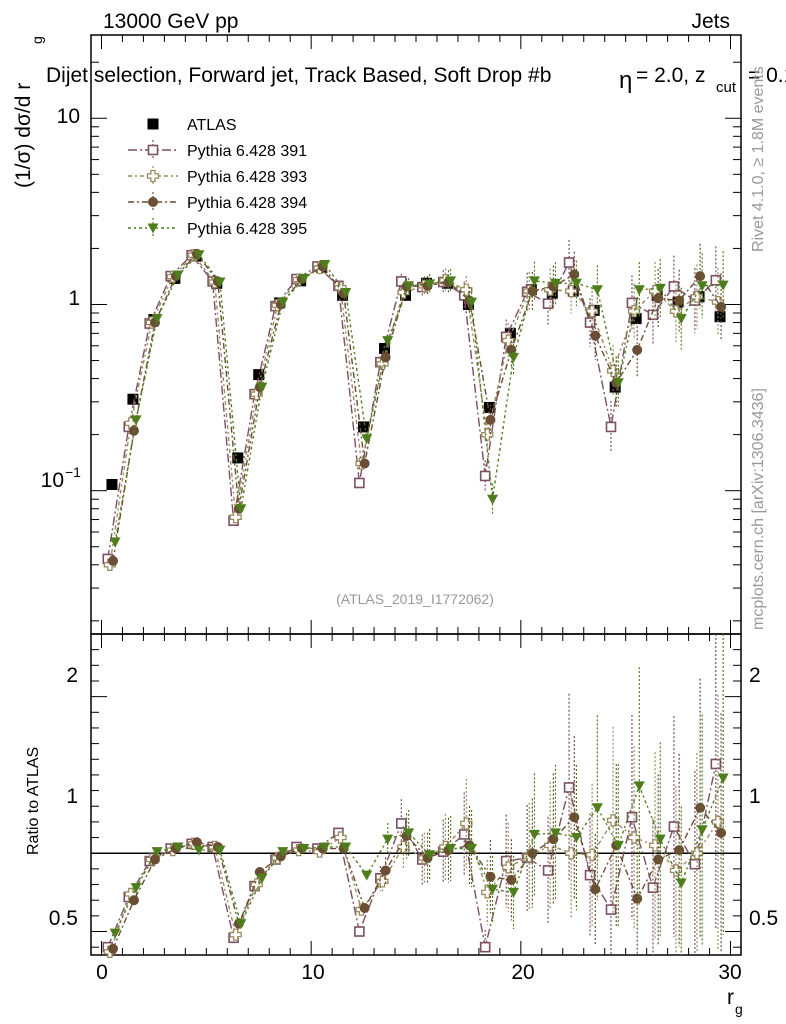  What do you see at coordinates (625, 80) in the screenshot?
I see `eta-symbol: η` at bounding box center [625, 80].